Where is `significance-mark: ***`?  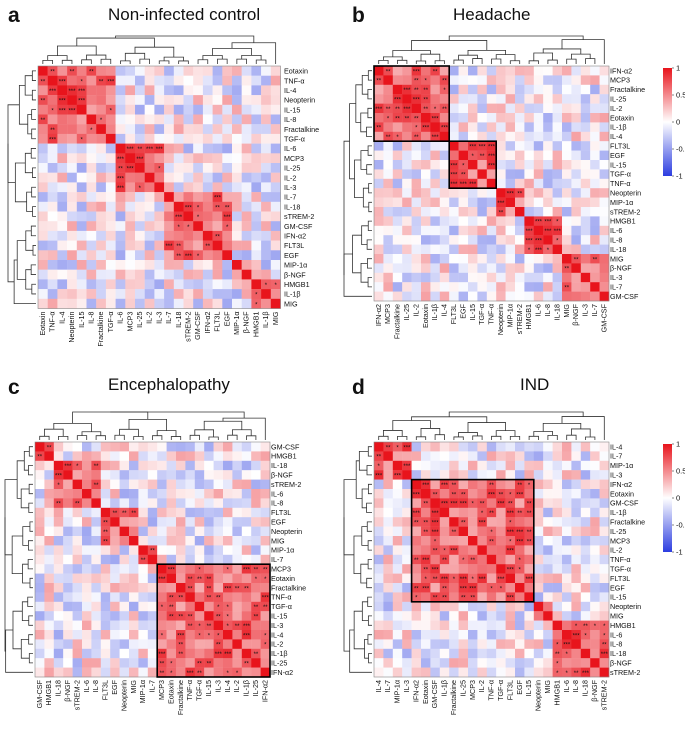 significance-mark: *** is located at coordinates (228, 589).